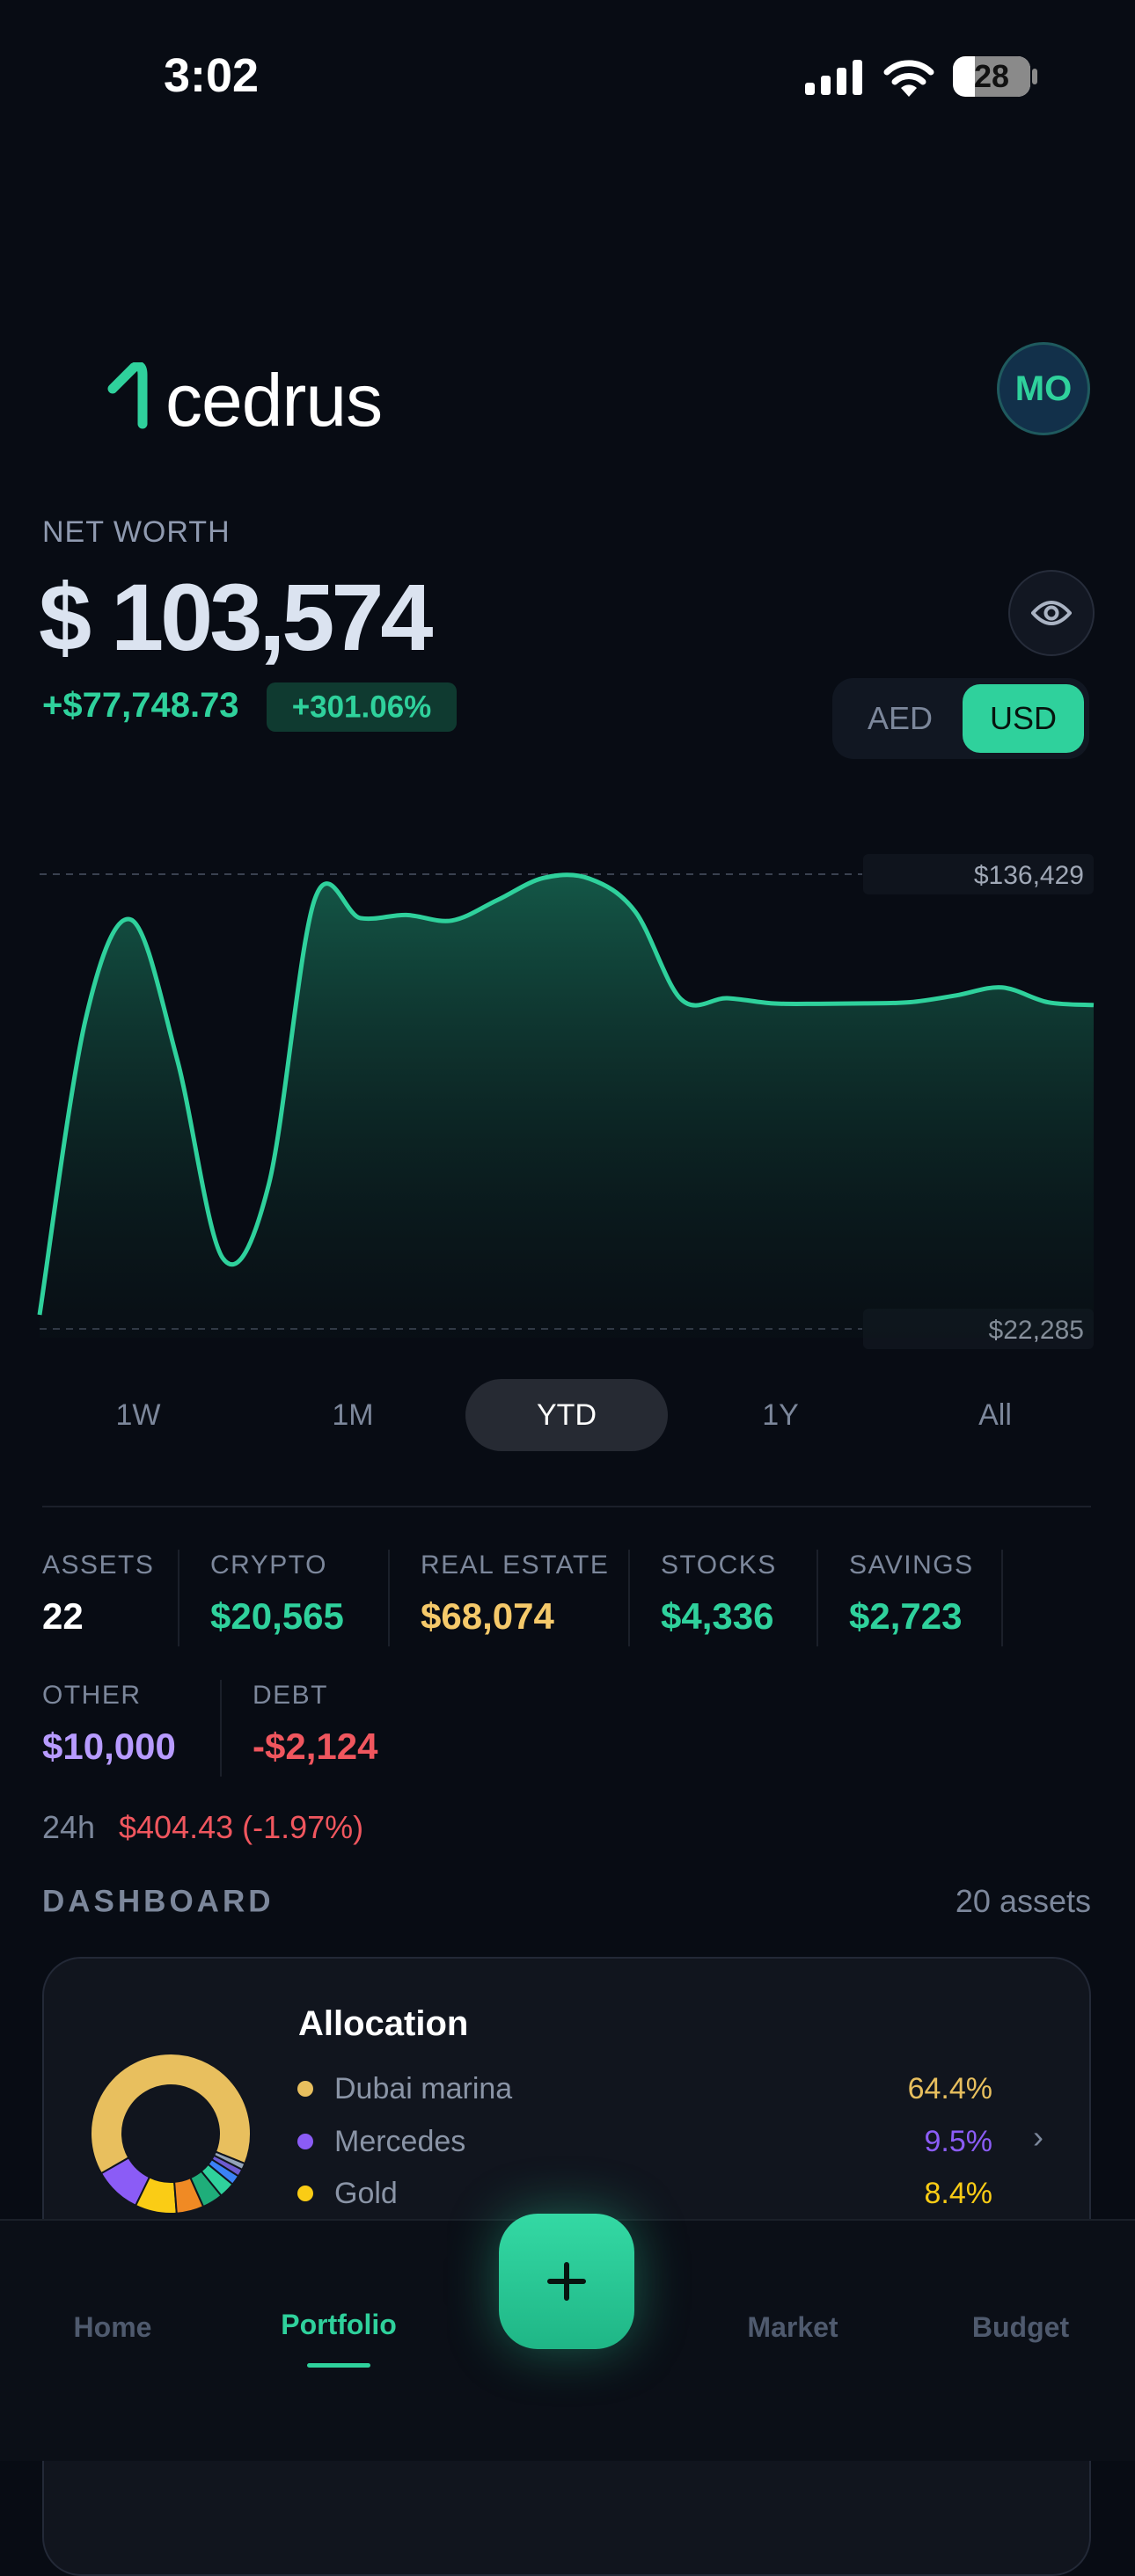  Describe the element at coordinates (908, 78) in the screenshot. I see `wifi-icon` at that location.